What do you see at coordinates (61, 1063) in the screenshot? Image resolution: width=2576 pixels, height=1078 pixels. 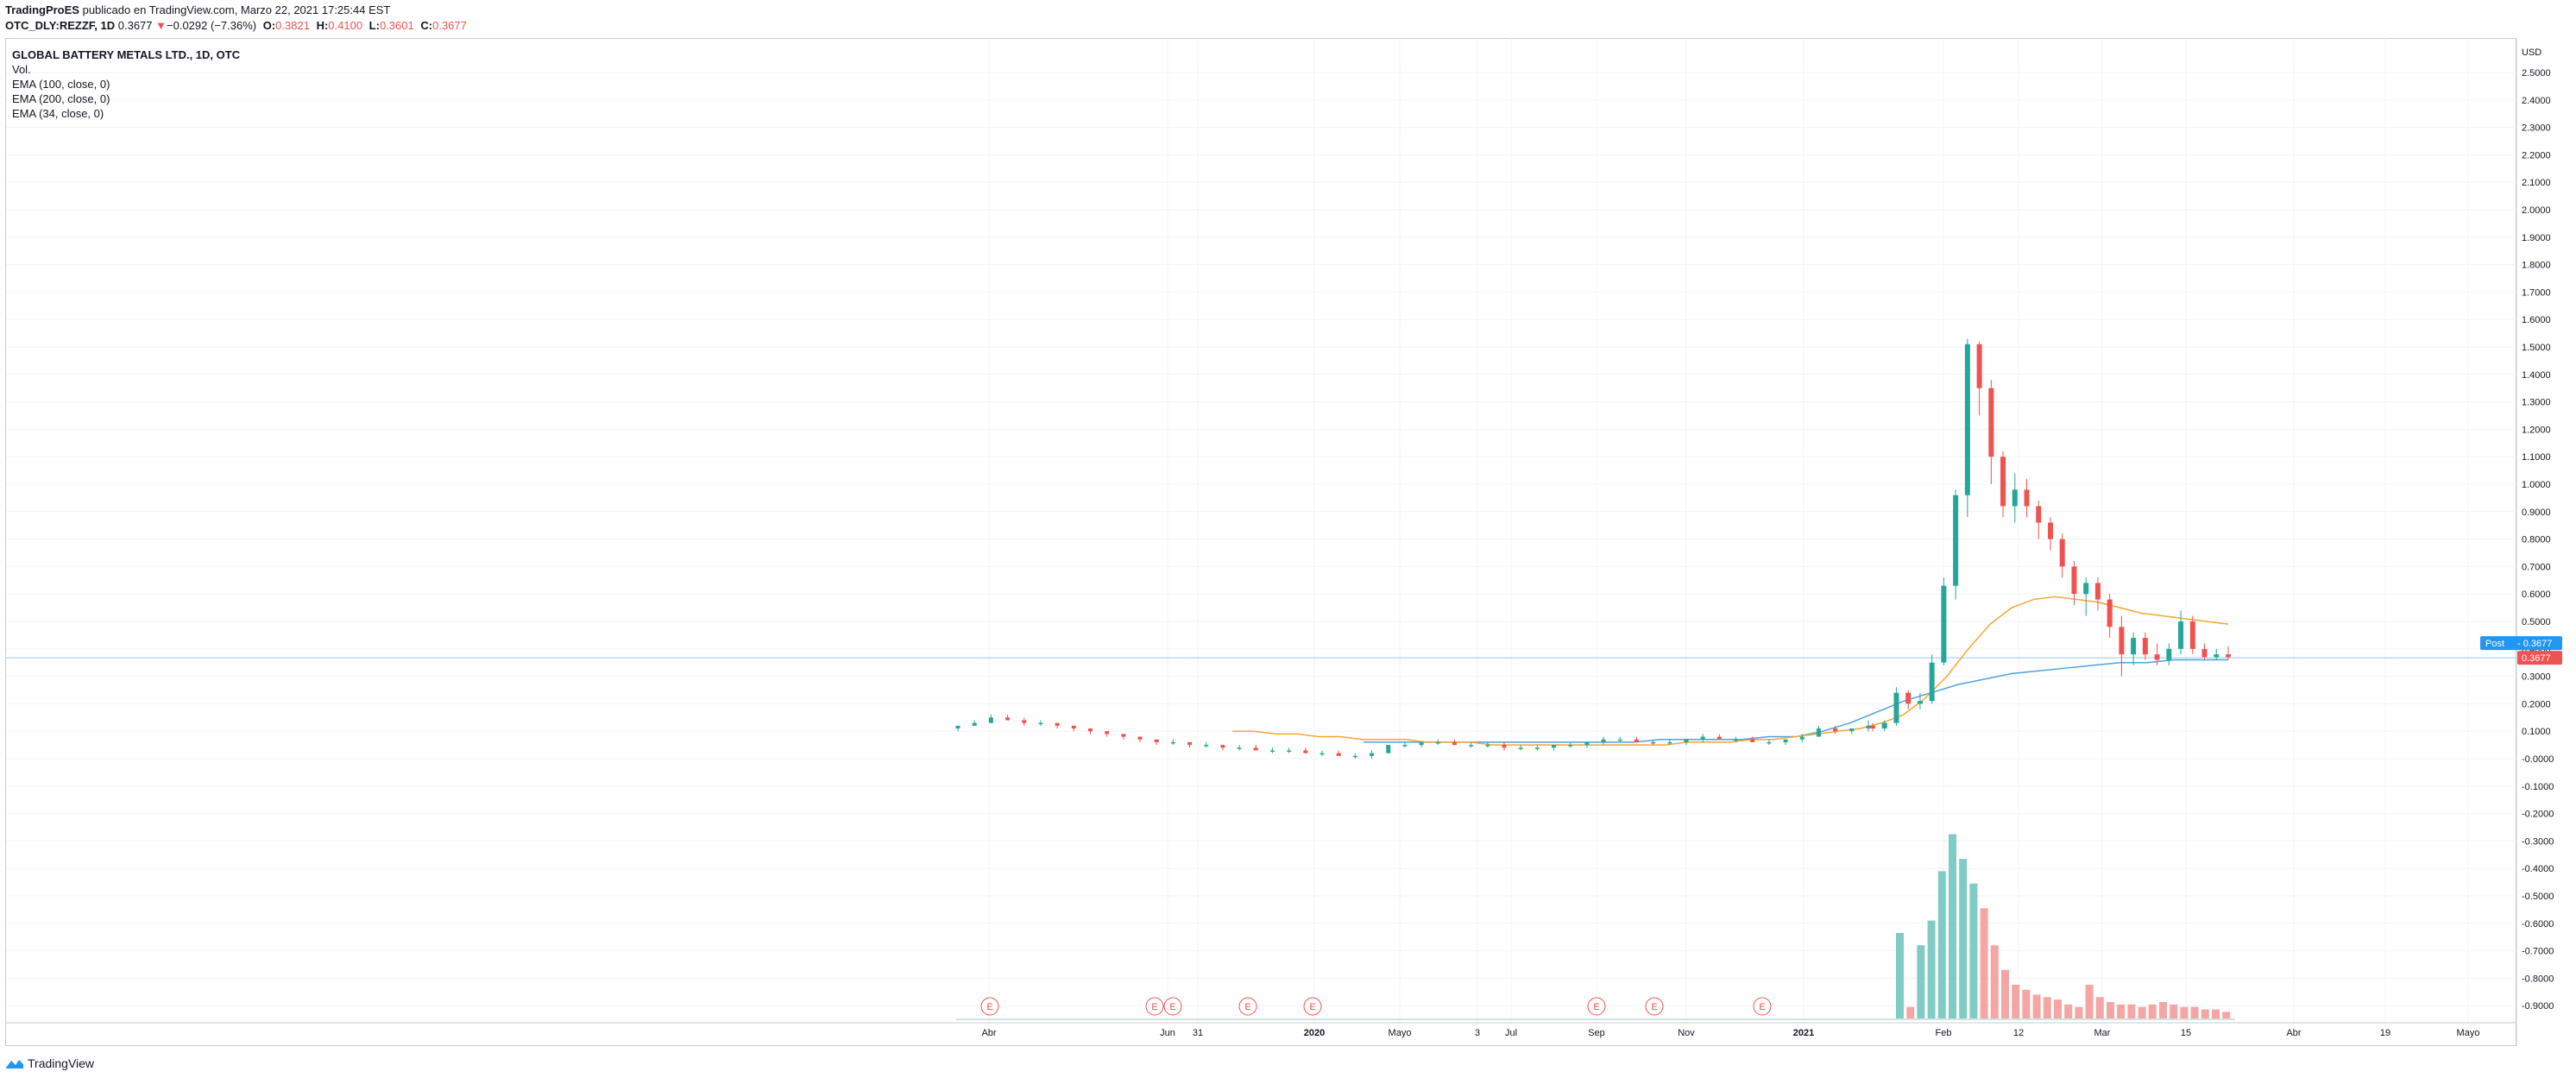 I see `footer-brand-label: TradingView` at bounding box center [61, 1063].